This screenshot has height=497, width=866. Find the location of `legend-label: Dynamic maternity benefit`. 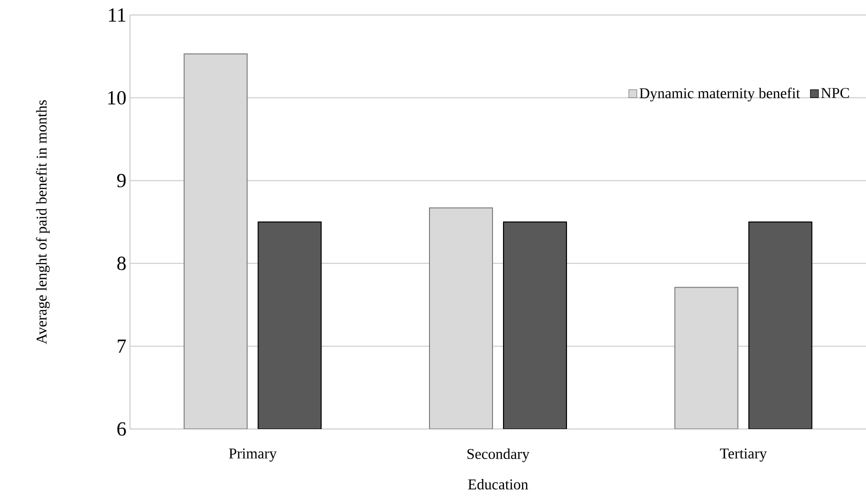

legend-label: Dynamic maternity benefit is located at coordinates (720, 95).